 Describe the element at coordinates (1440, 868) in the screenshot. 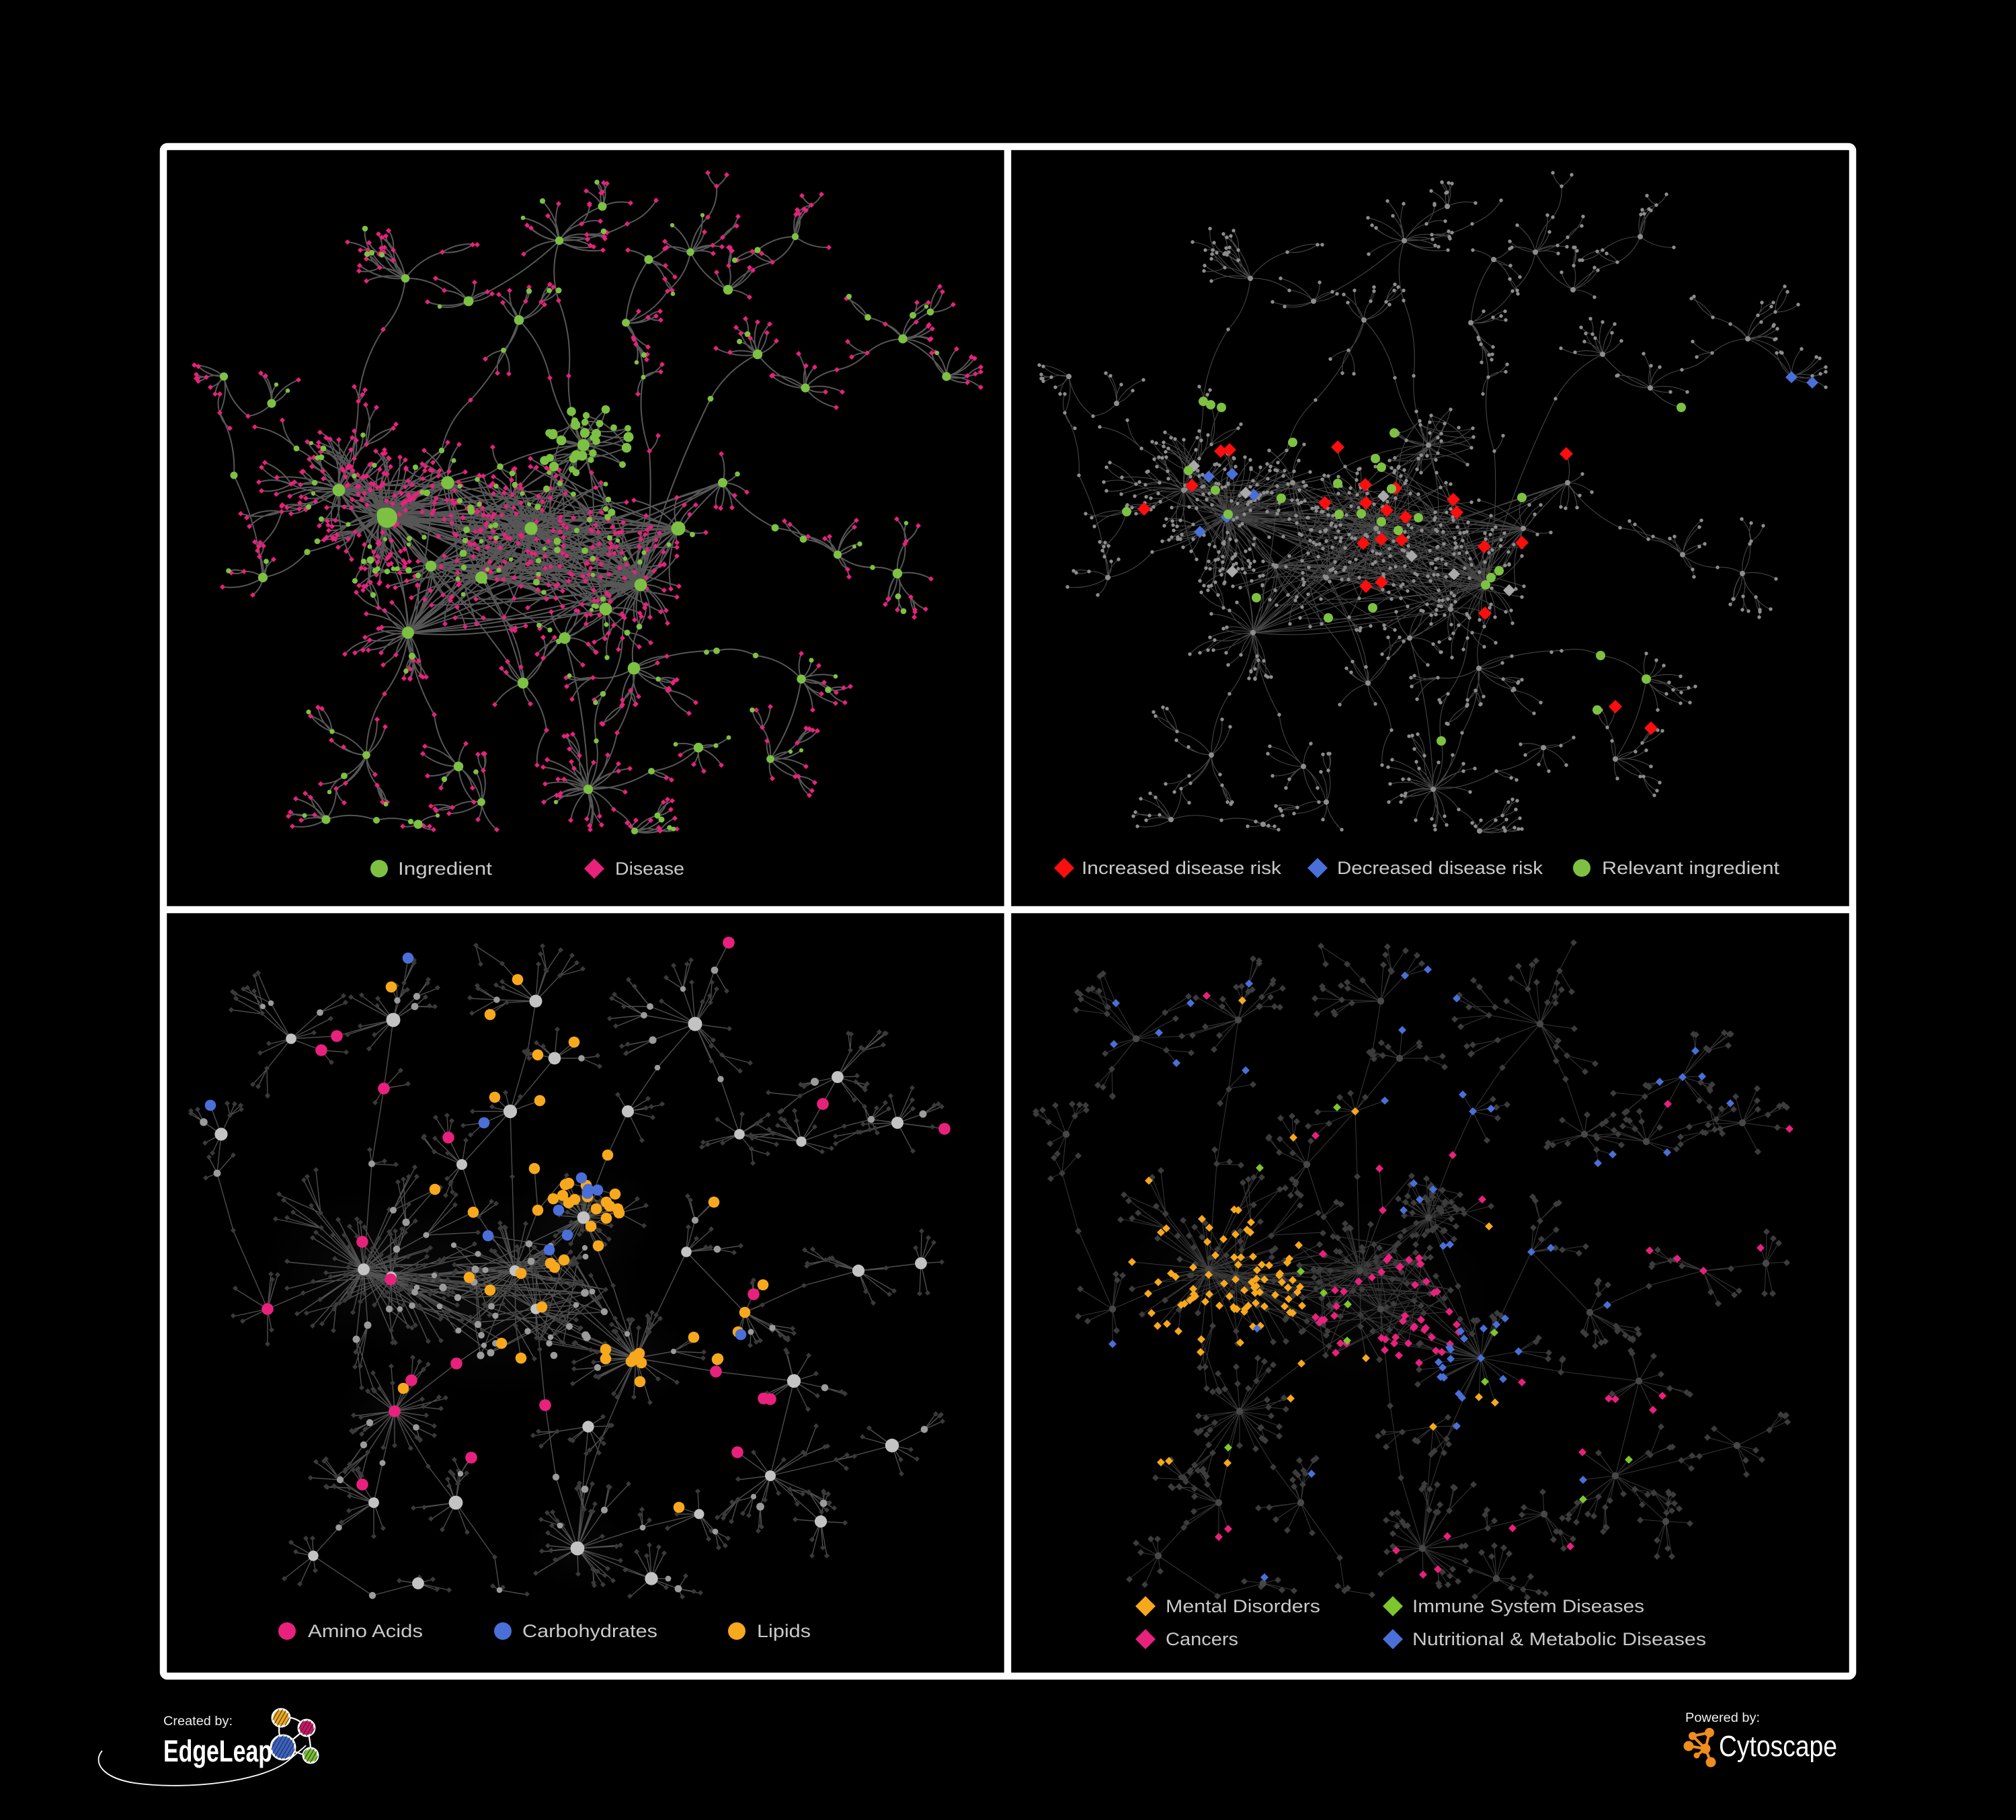

I see `svg-text: Decreased disease risk` at that location.